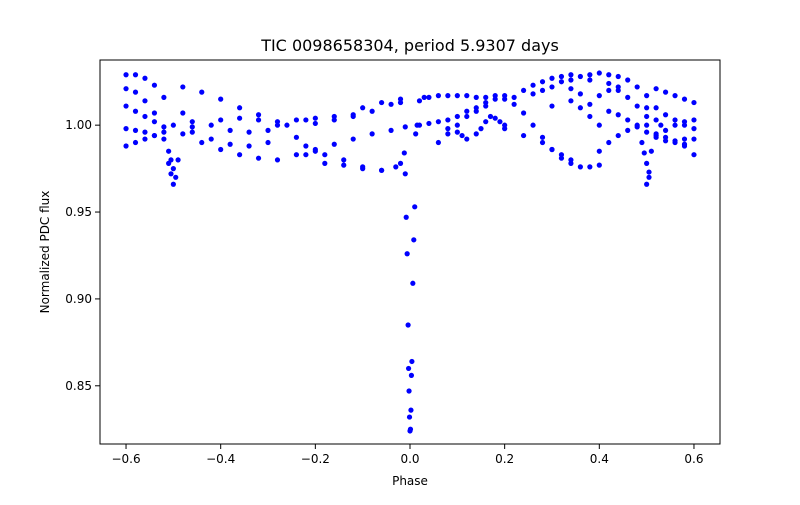  I want to click on x-tick-label: −0.4, so click(220, 459).